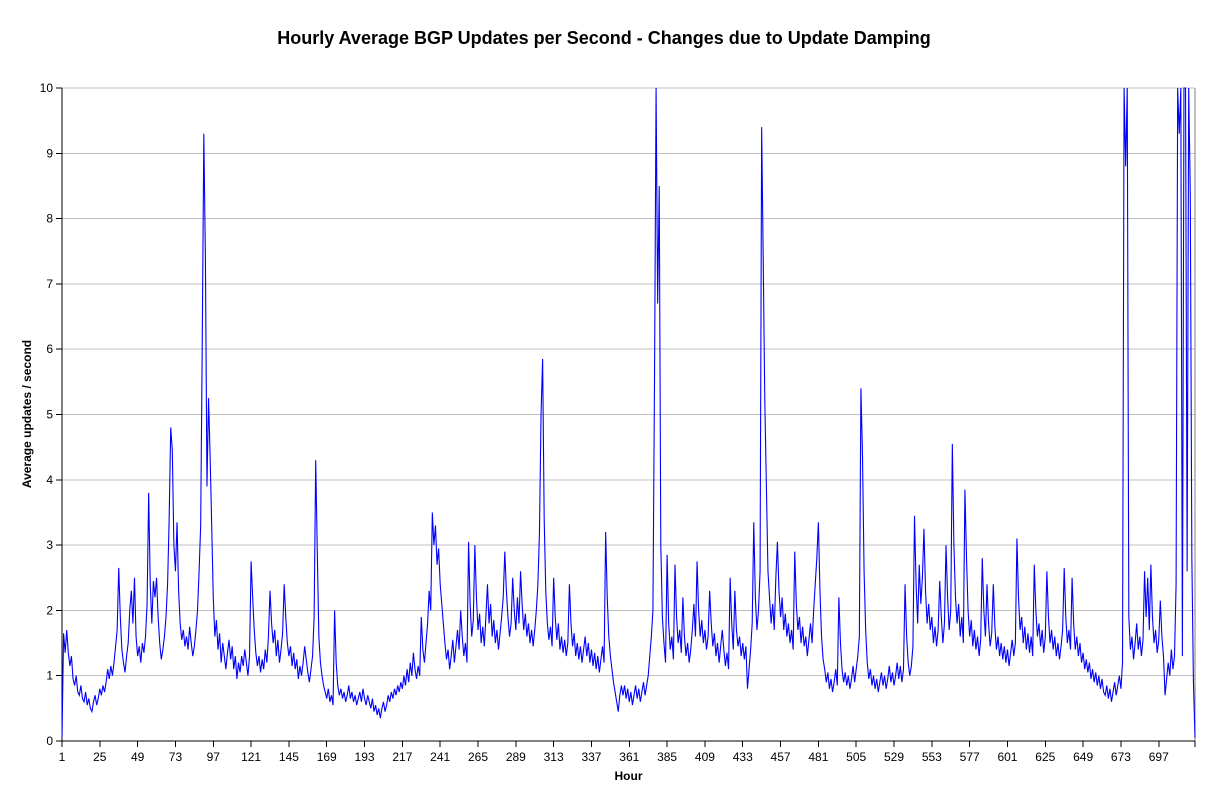  What do you see at coordinates (478, 757) in the screenshot?
I see `x-tick-label: 265` at bounding box center [478, 757].